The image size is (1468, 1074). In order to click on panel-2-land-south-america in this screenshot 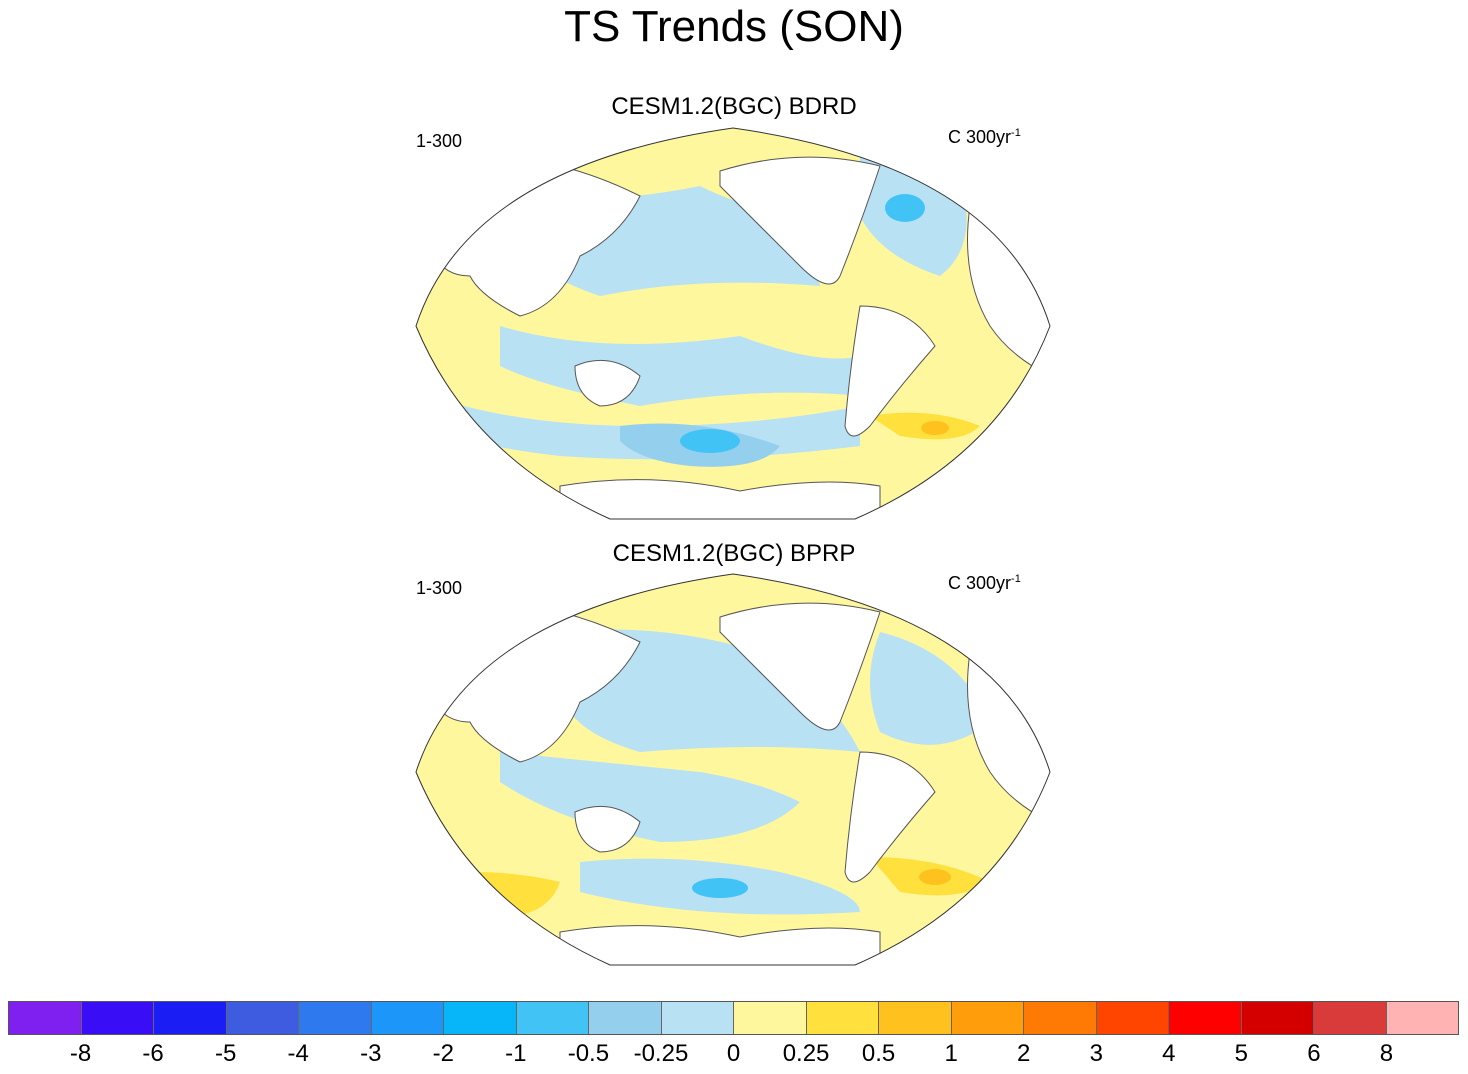, I will do `click(890, 817)`.